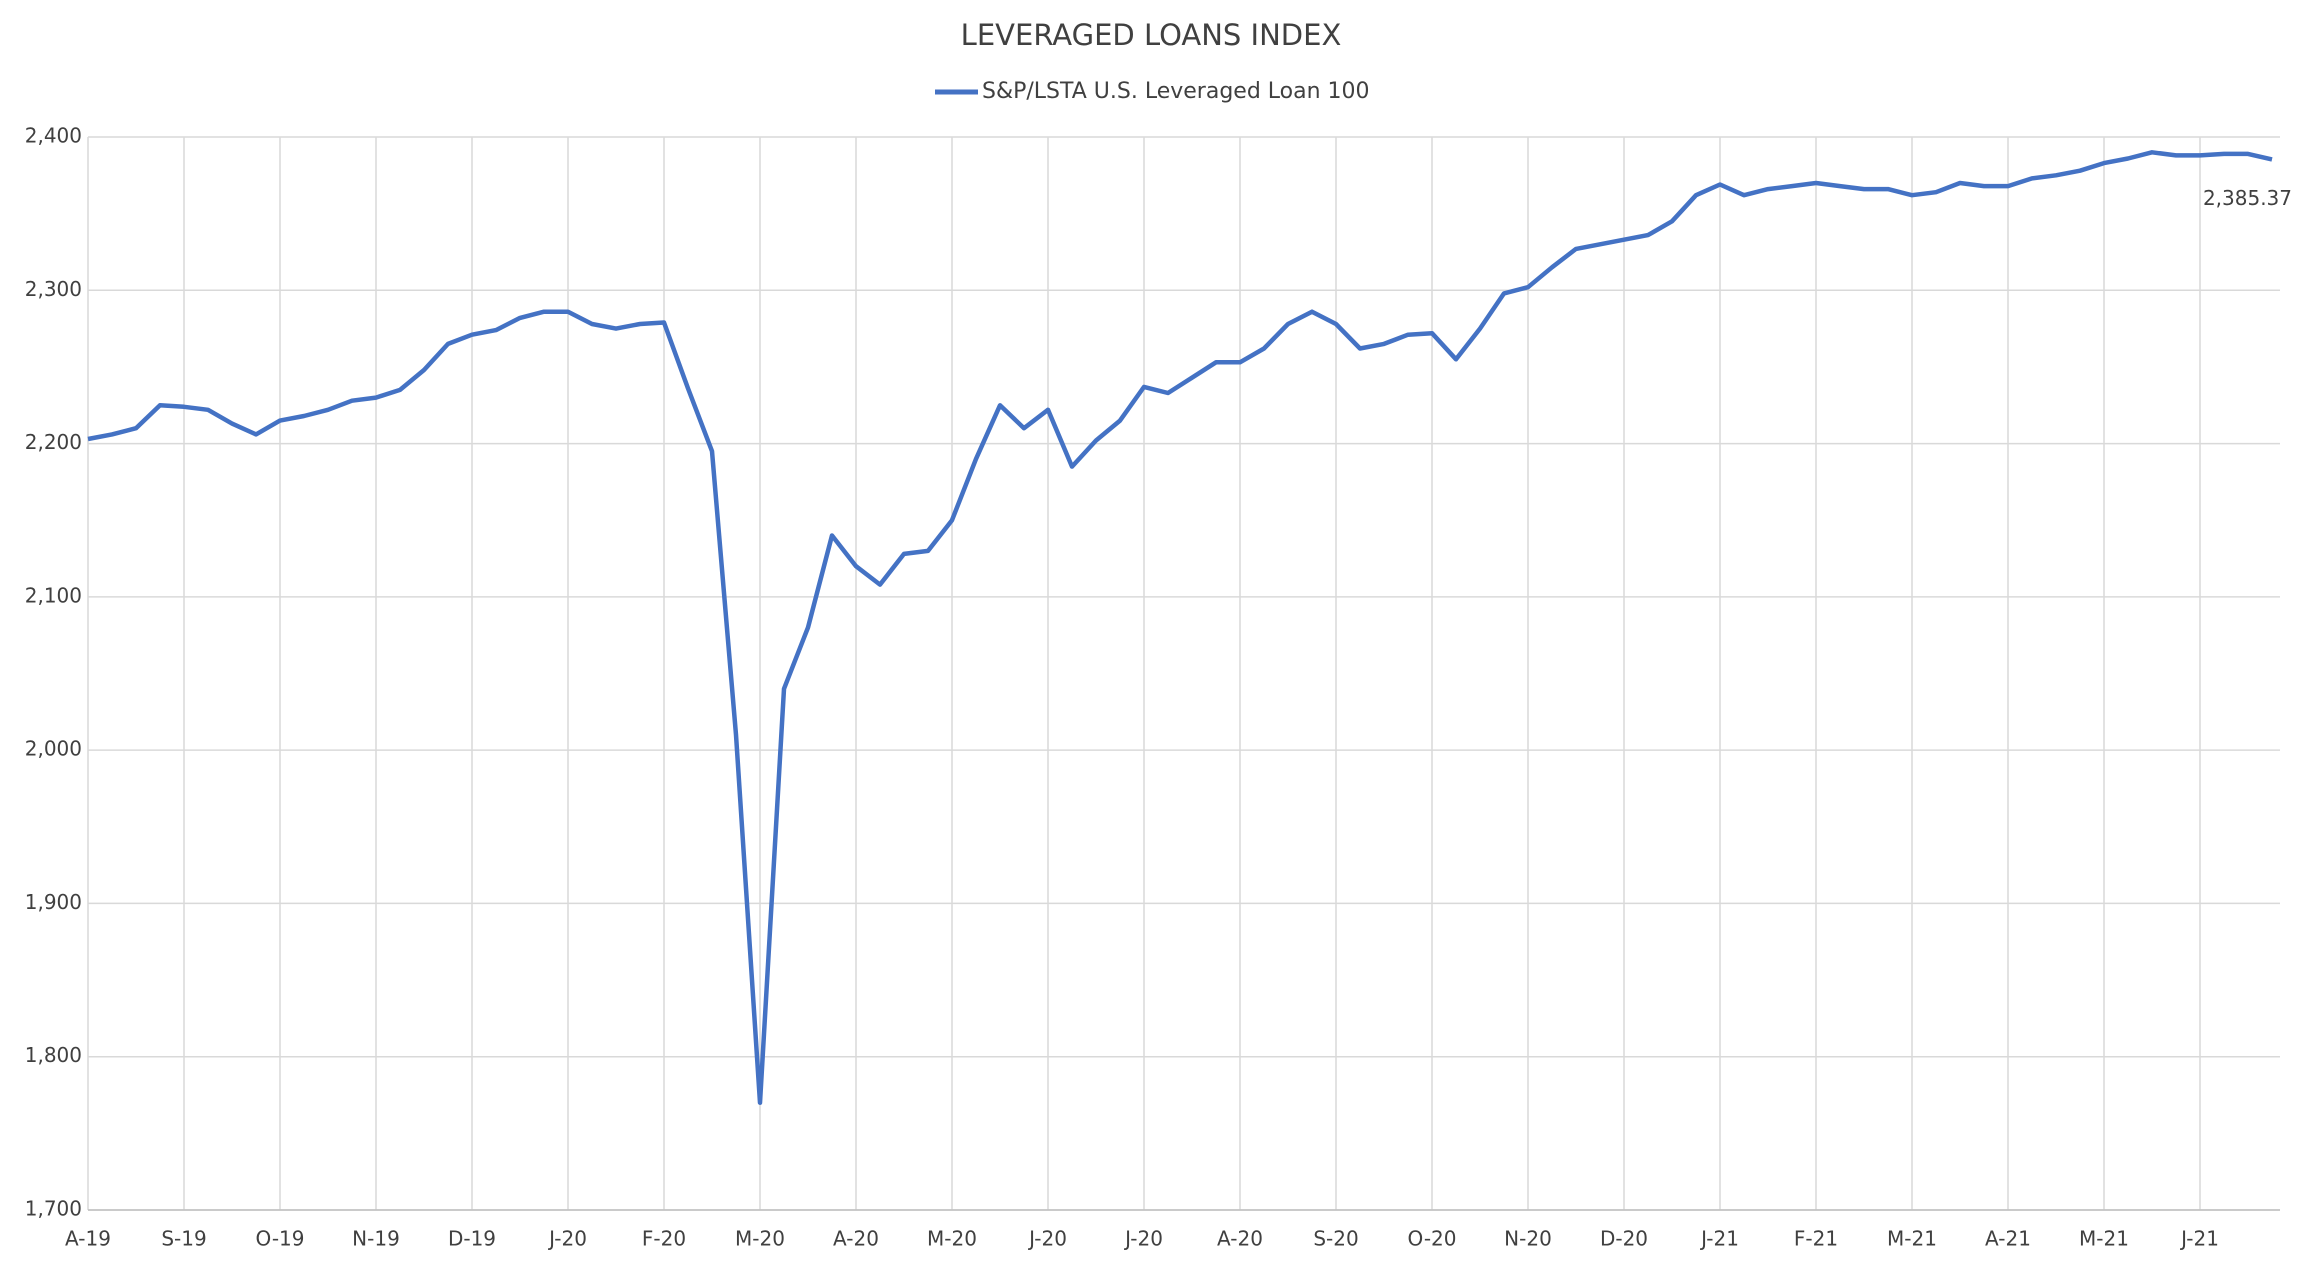 The height and width of the screenshot is (1266, 2303). I want to click on y-tick-label: 2,000, so click(53, 749).